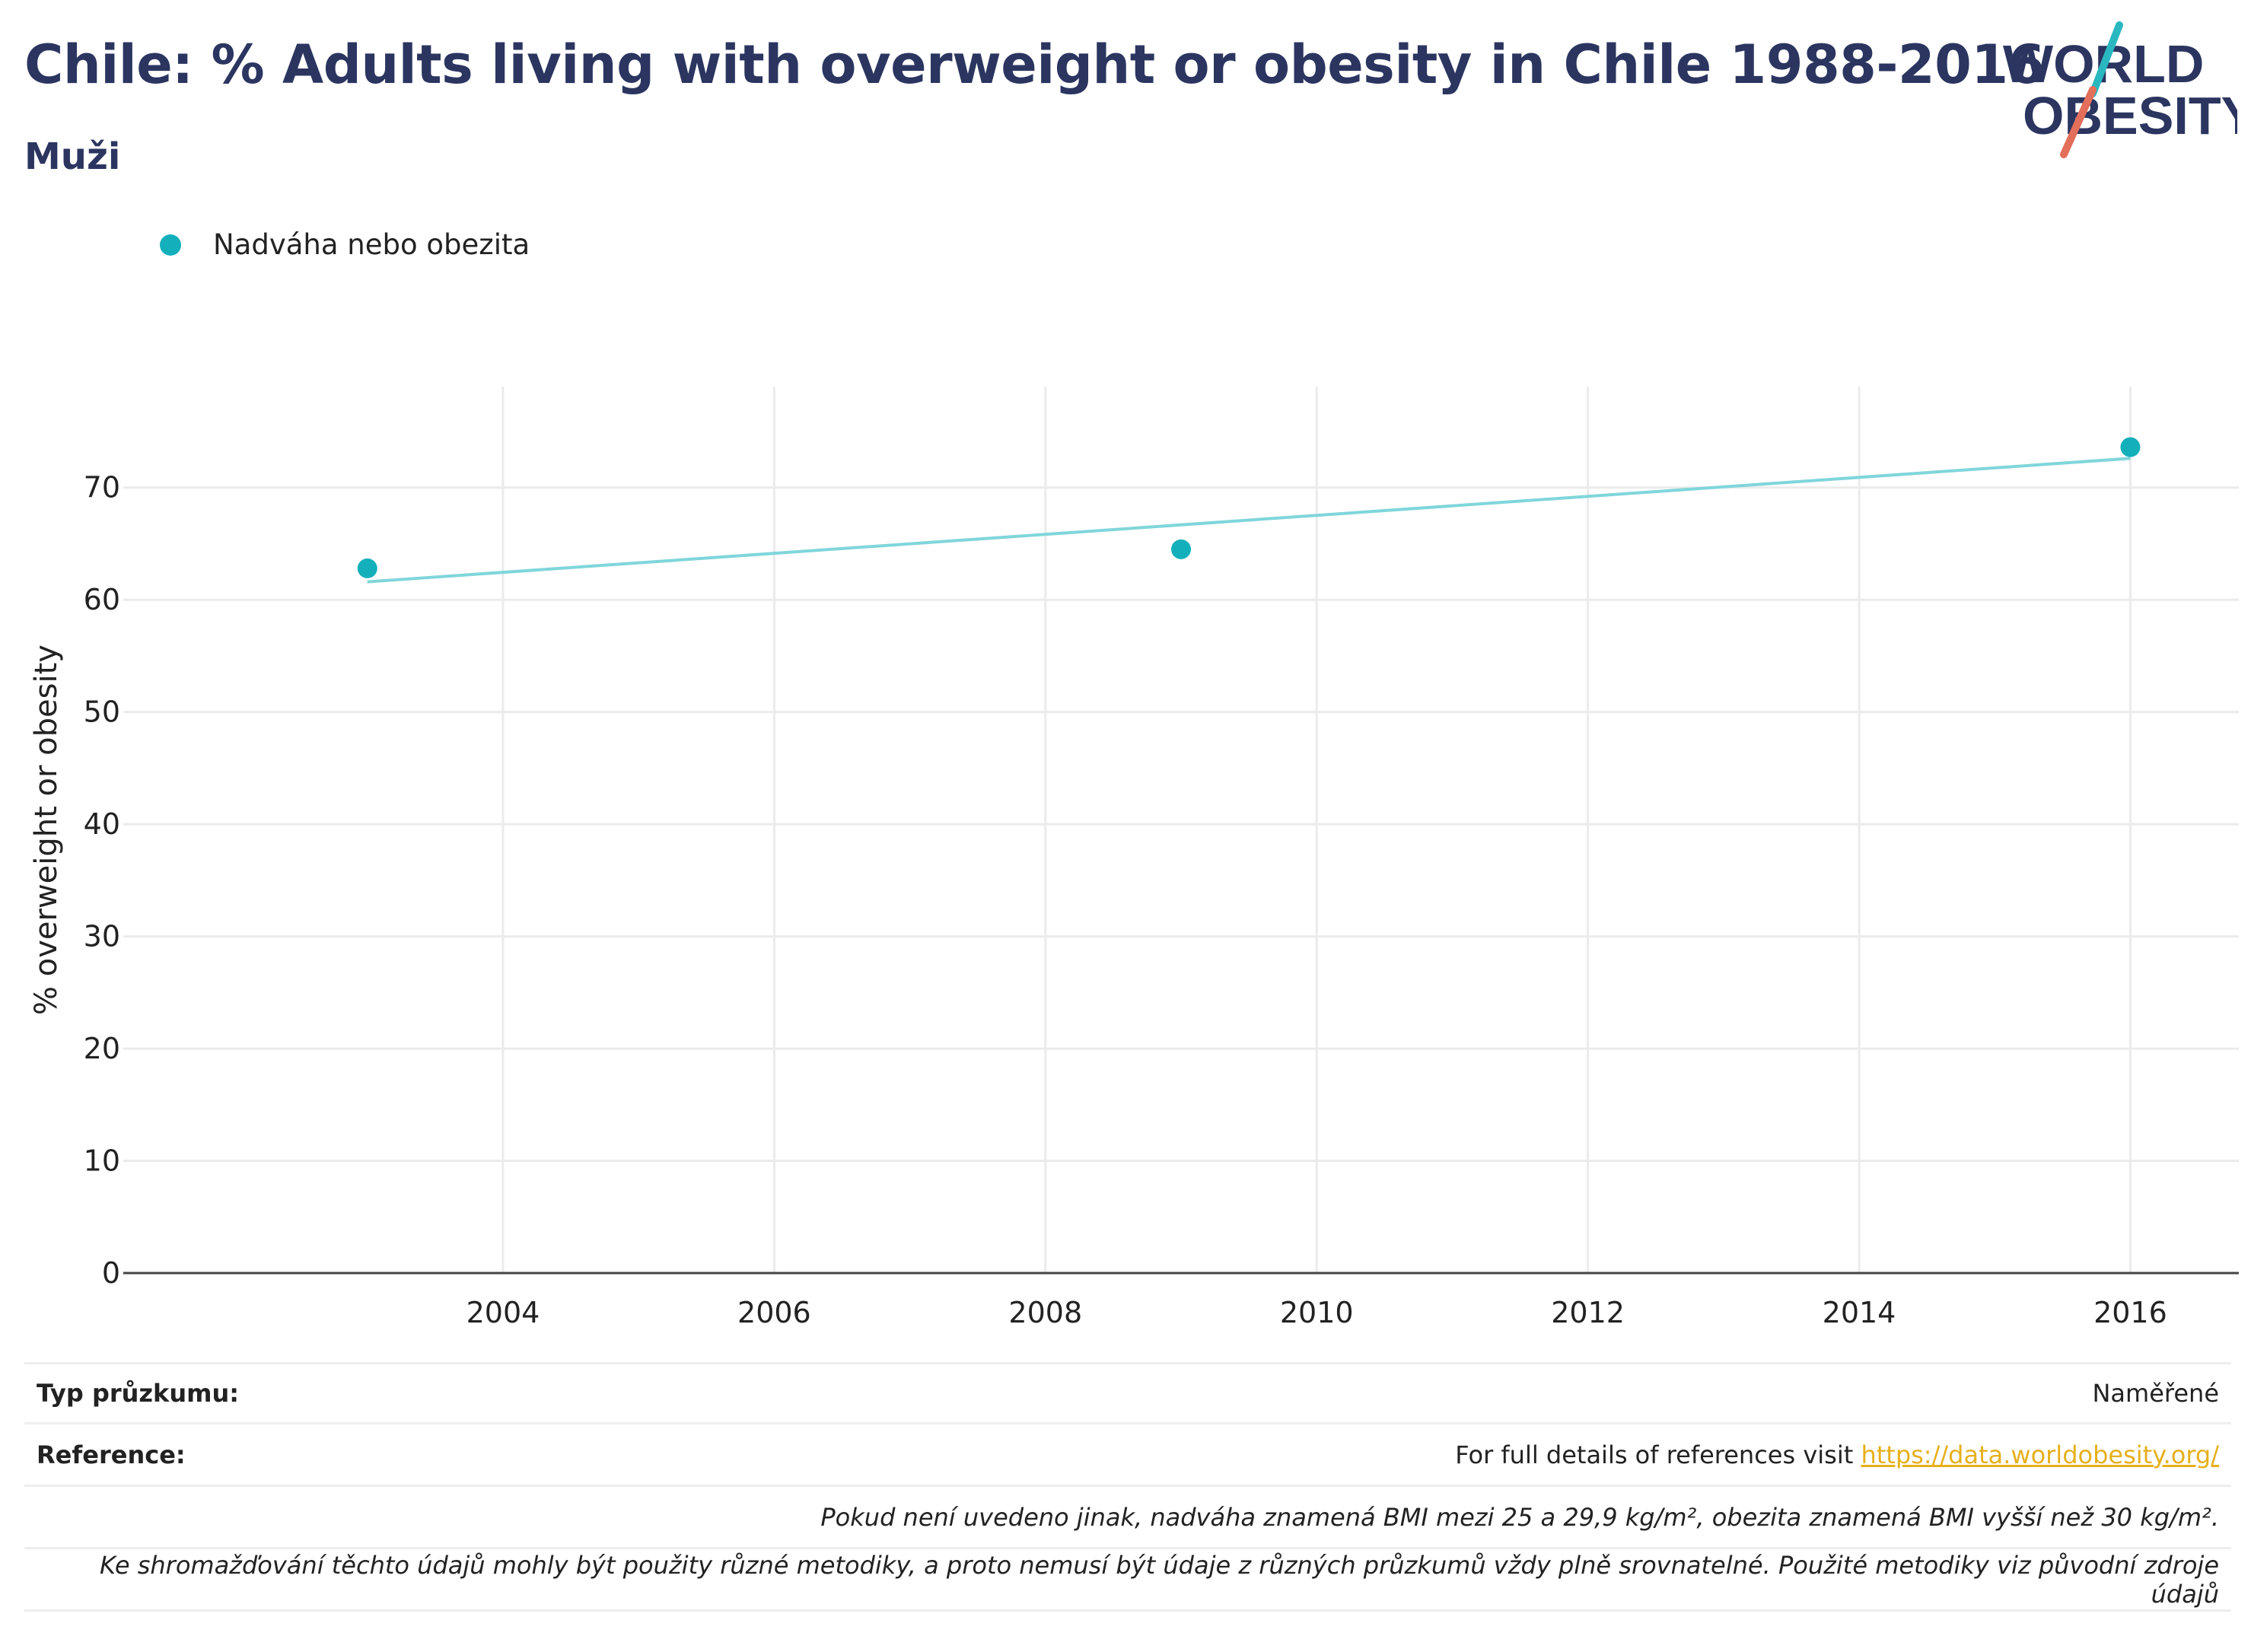  What do you see at coordinates (1658, 1454) in the screenshot?
I see `reference-text: For full details of references visit` at bounding box center [1658, 1454].